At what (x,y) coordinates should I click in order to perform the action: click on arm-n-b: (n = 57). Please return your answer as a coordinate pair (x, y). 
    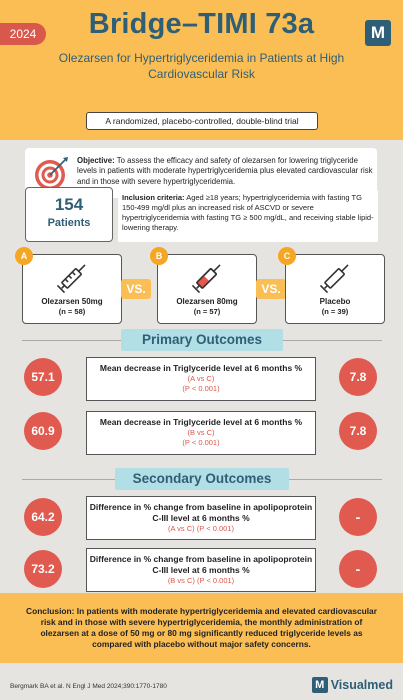
    Looking at the image, I should click on (207, 311).